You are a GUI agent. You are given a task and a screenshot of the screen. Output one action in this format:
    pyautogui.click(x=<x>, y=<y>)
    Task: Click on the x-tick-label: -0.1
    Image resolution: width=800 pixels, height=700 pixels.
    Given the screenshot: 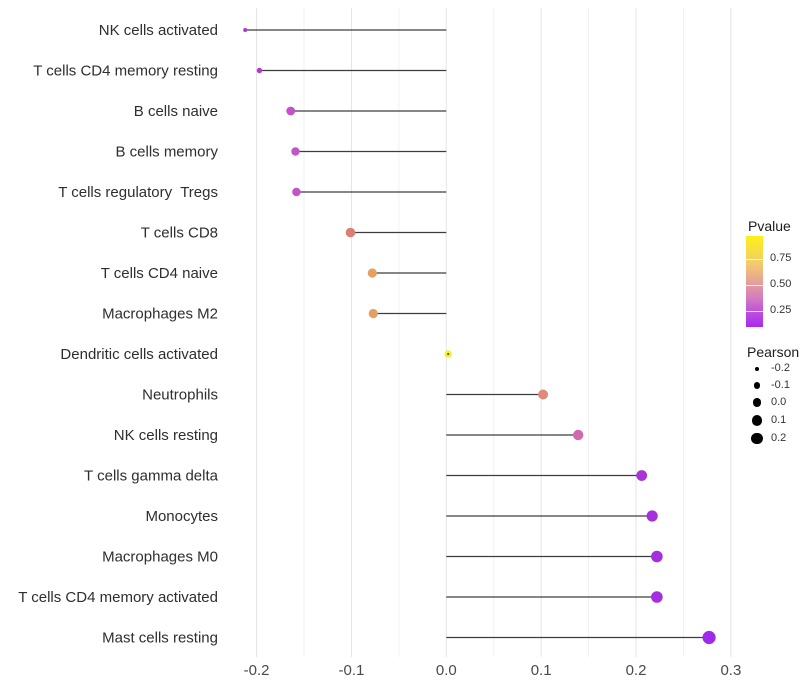 What is the action you would take?
    pyautogui.click(x=352, y=670)
    